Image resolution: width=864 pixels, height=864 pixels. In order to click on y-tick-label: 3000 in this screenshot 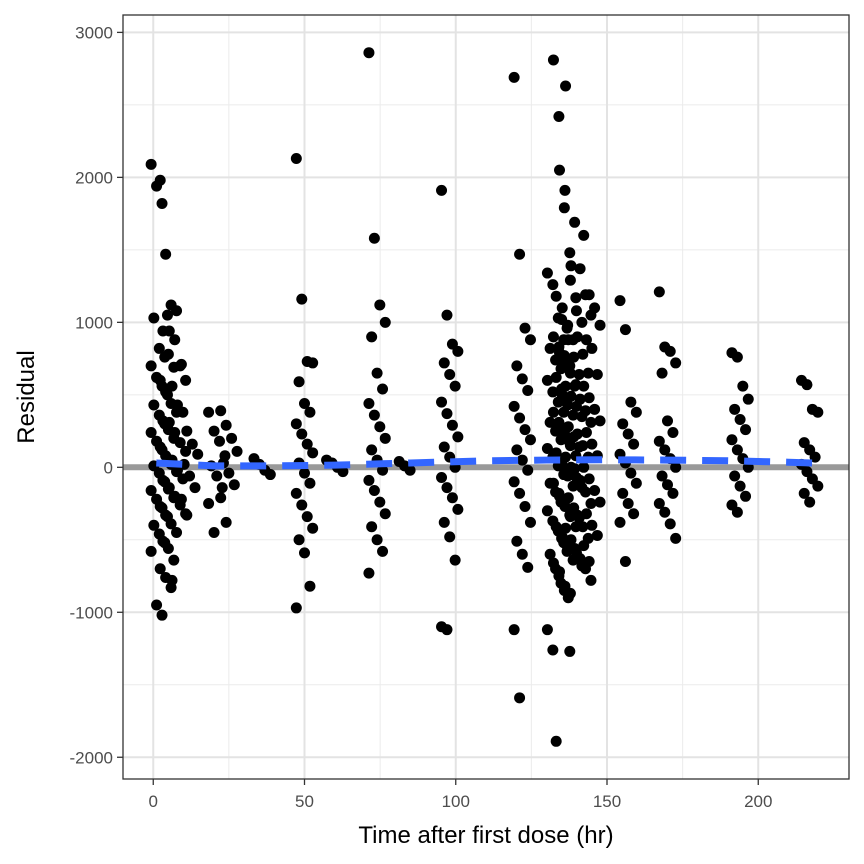, I will do `click(94, 32)`.